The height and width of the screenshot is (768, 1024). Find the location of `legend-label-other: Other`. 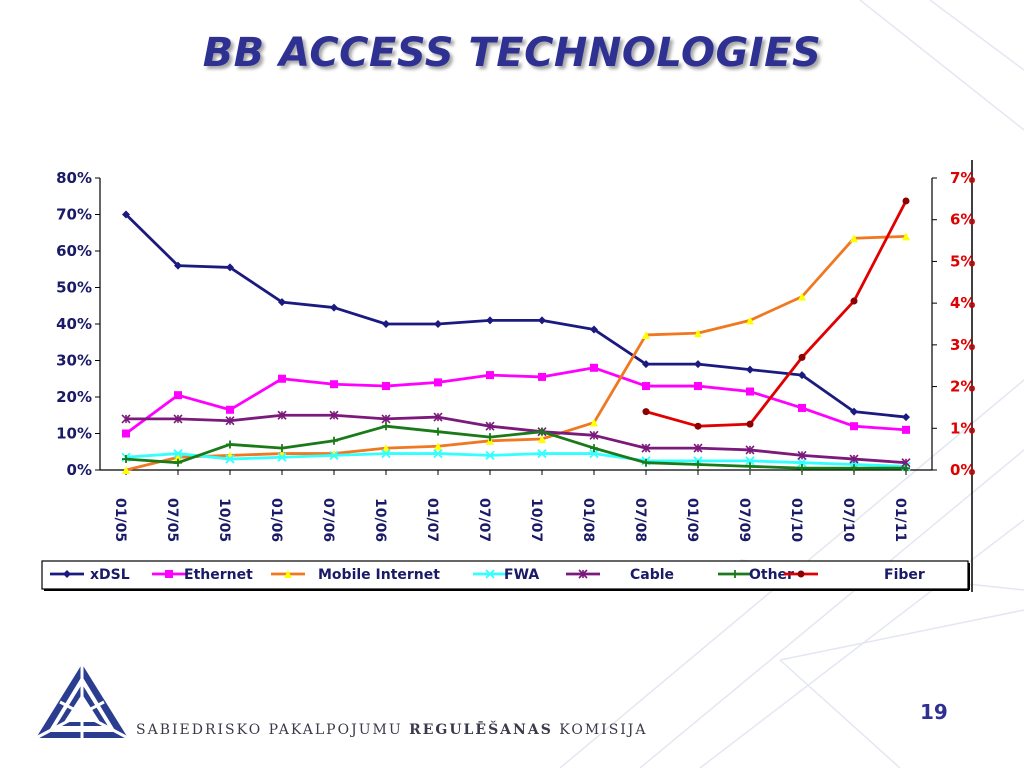

legend-label-other: Other is located at coordinates (771, 575).